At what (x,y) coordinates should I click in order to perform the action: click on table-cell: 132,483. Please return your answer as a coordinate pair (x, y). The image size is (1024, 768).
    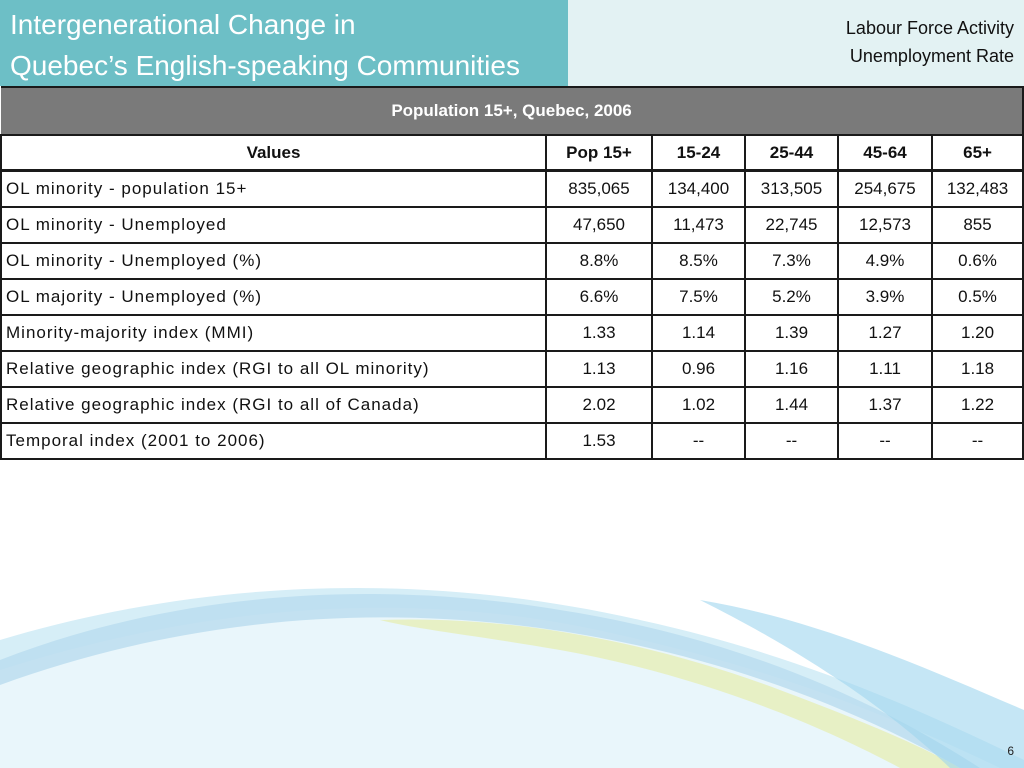
    Looking at the image, I should click on (977, 188).